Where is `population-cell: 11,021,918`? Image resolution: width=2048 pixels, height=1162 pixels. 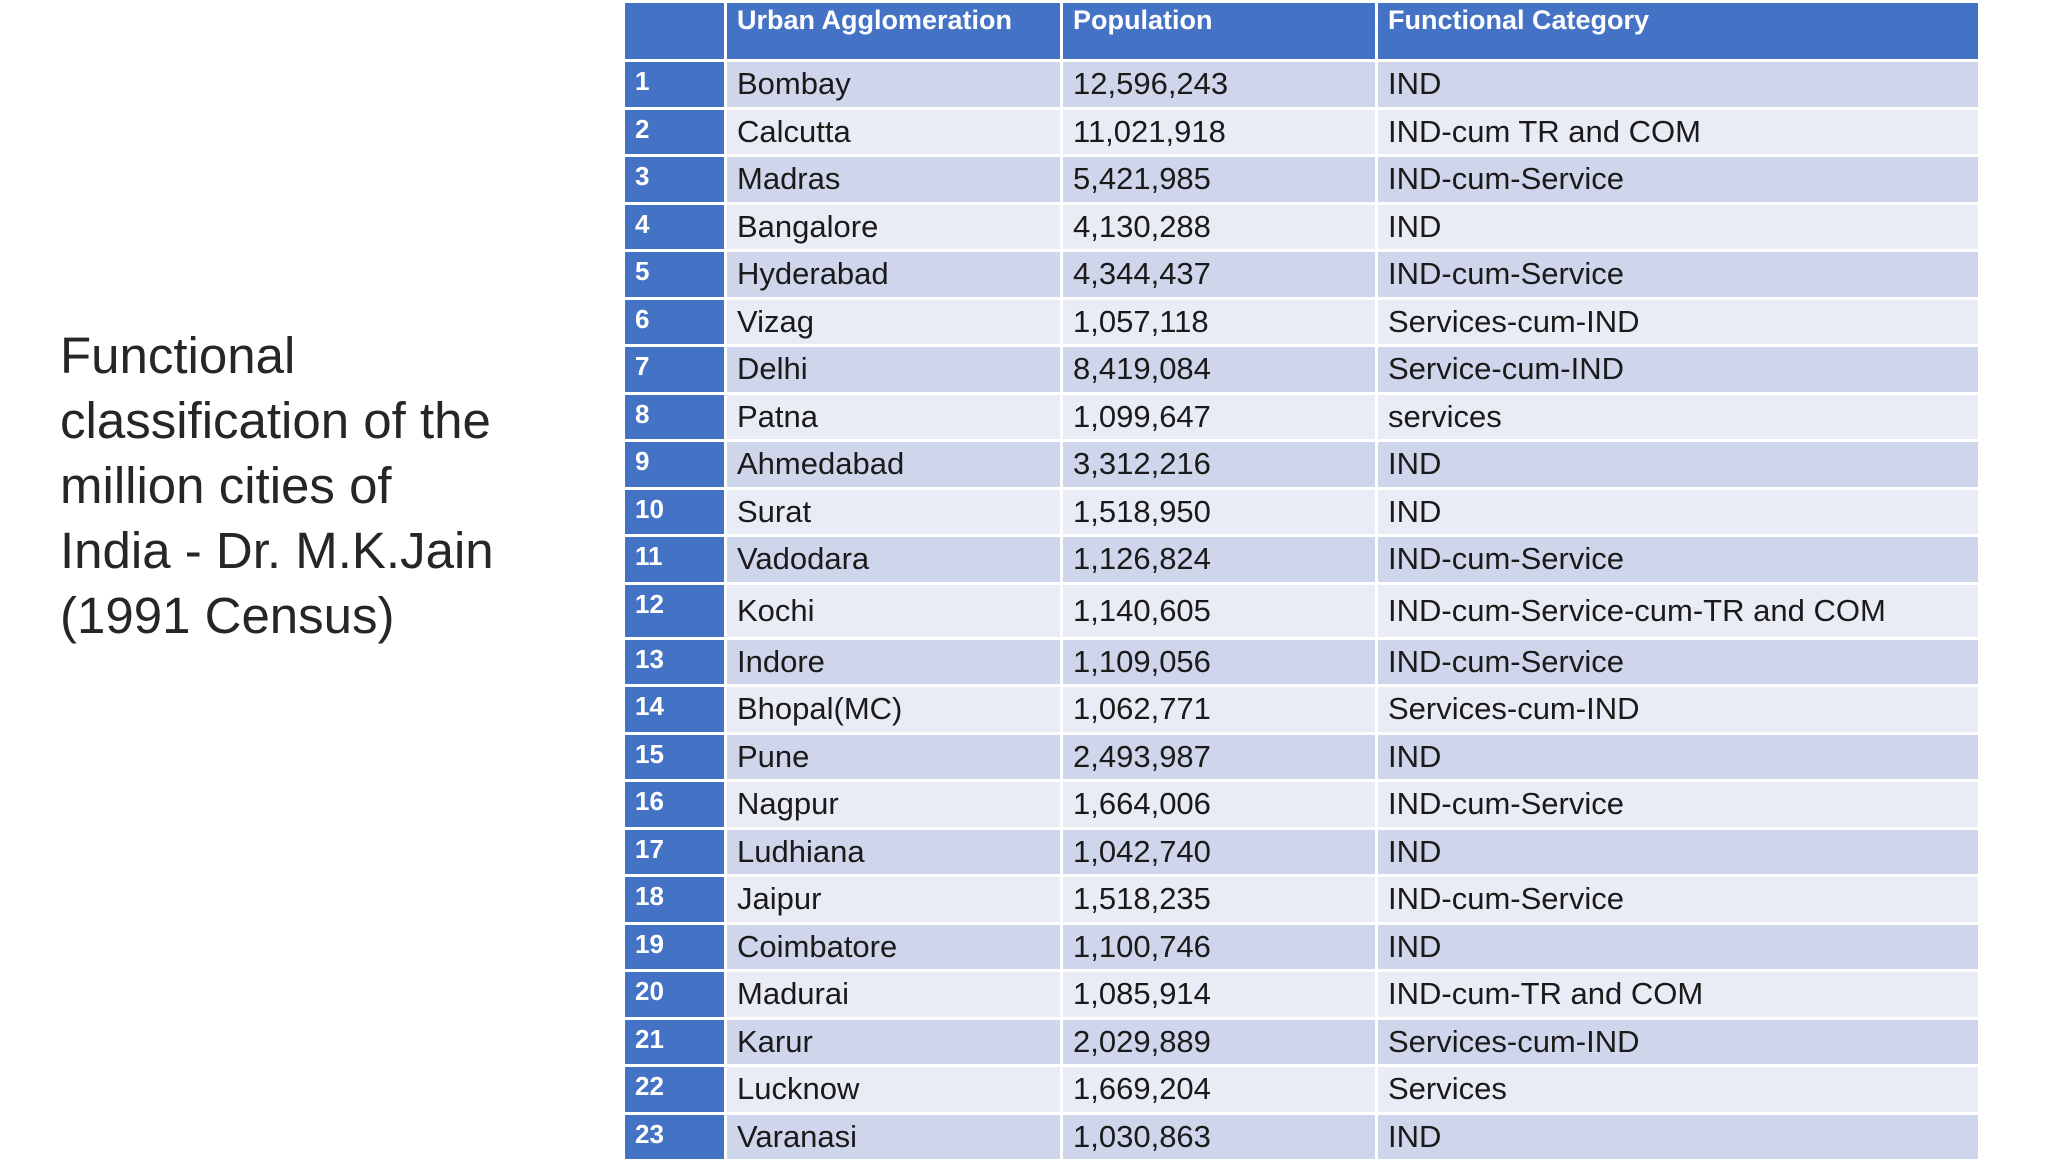 population-cell: 11,021,918 is located at coordinates (1219, 131).